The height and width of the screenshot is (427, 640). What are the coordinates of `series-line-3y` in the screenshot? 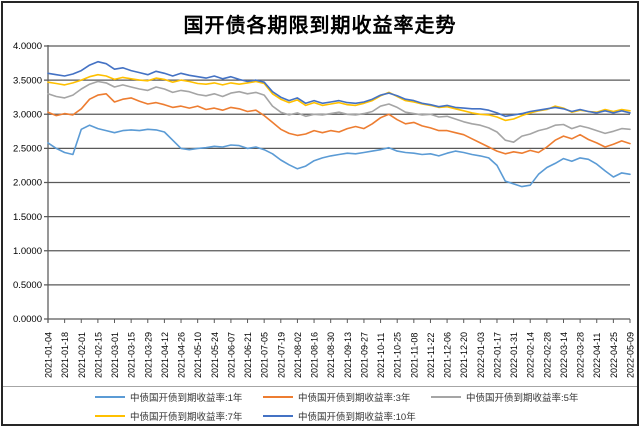 It's located at (339, 124).